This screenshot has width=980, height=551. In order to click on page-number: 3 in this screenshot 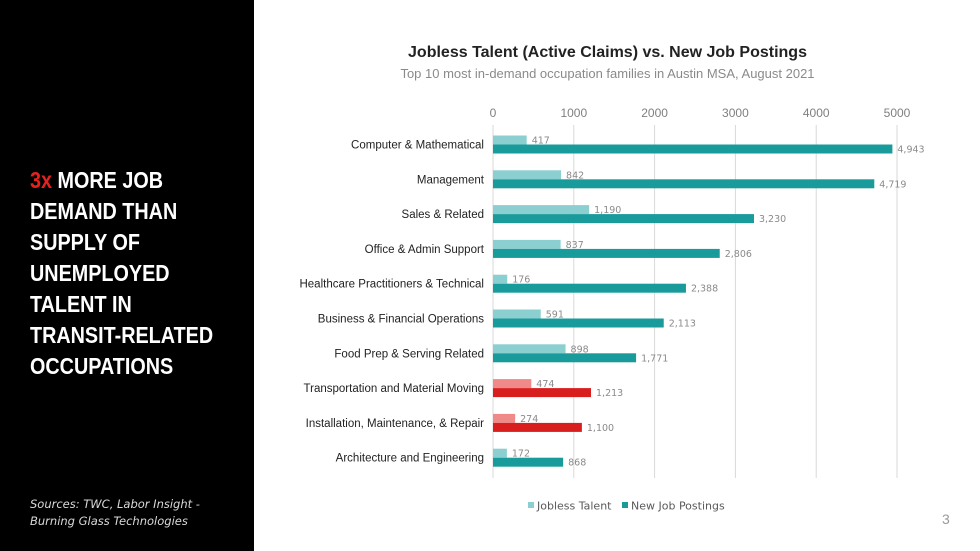, I will do `click(946, 519)`.